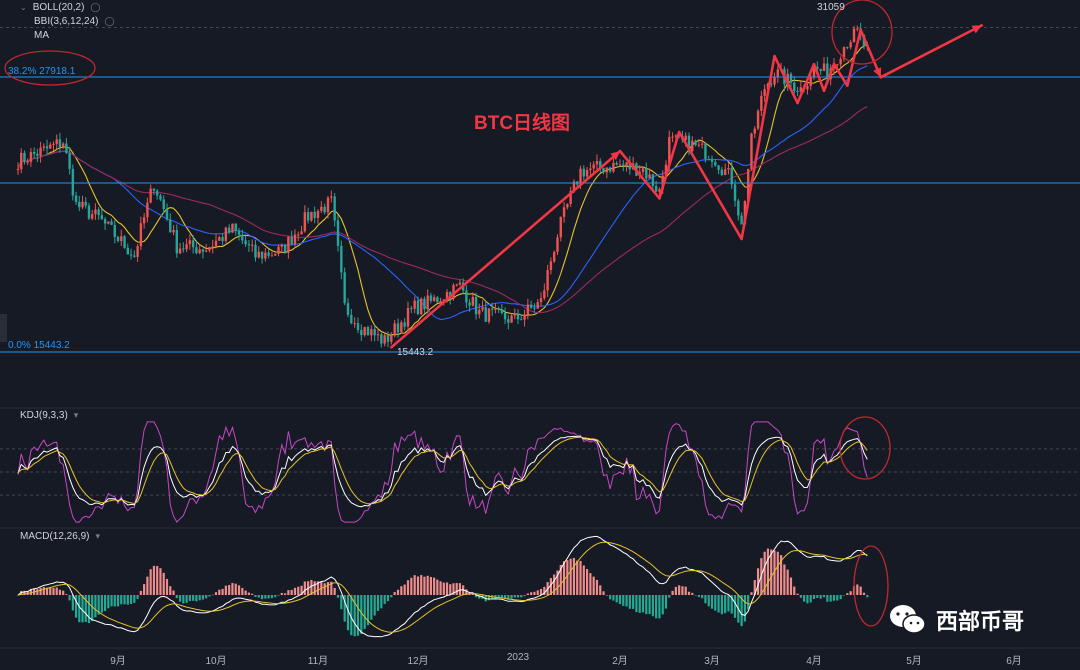  Describe the element at coordinates (39, 345) in the screenshot. I see `fib-0-label: 0.0% 15443.2` at that location.